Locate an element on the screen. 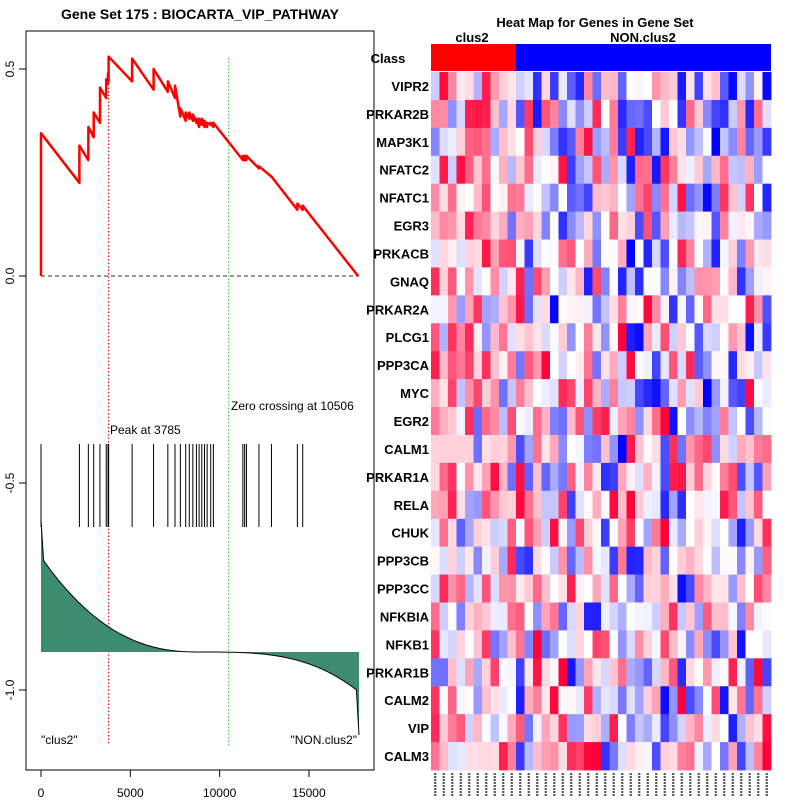  heat-map-row-label: CALM2 is located at coordinates (406, 700).